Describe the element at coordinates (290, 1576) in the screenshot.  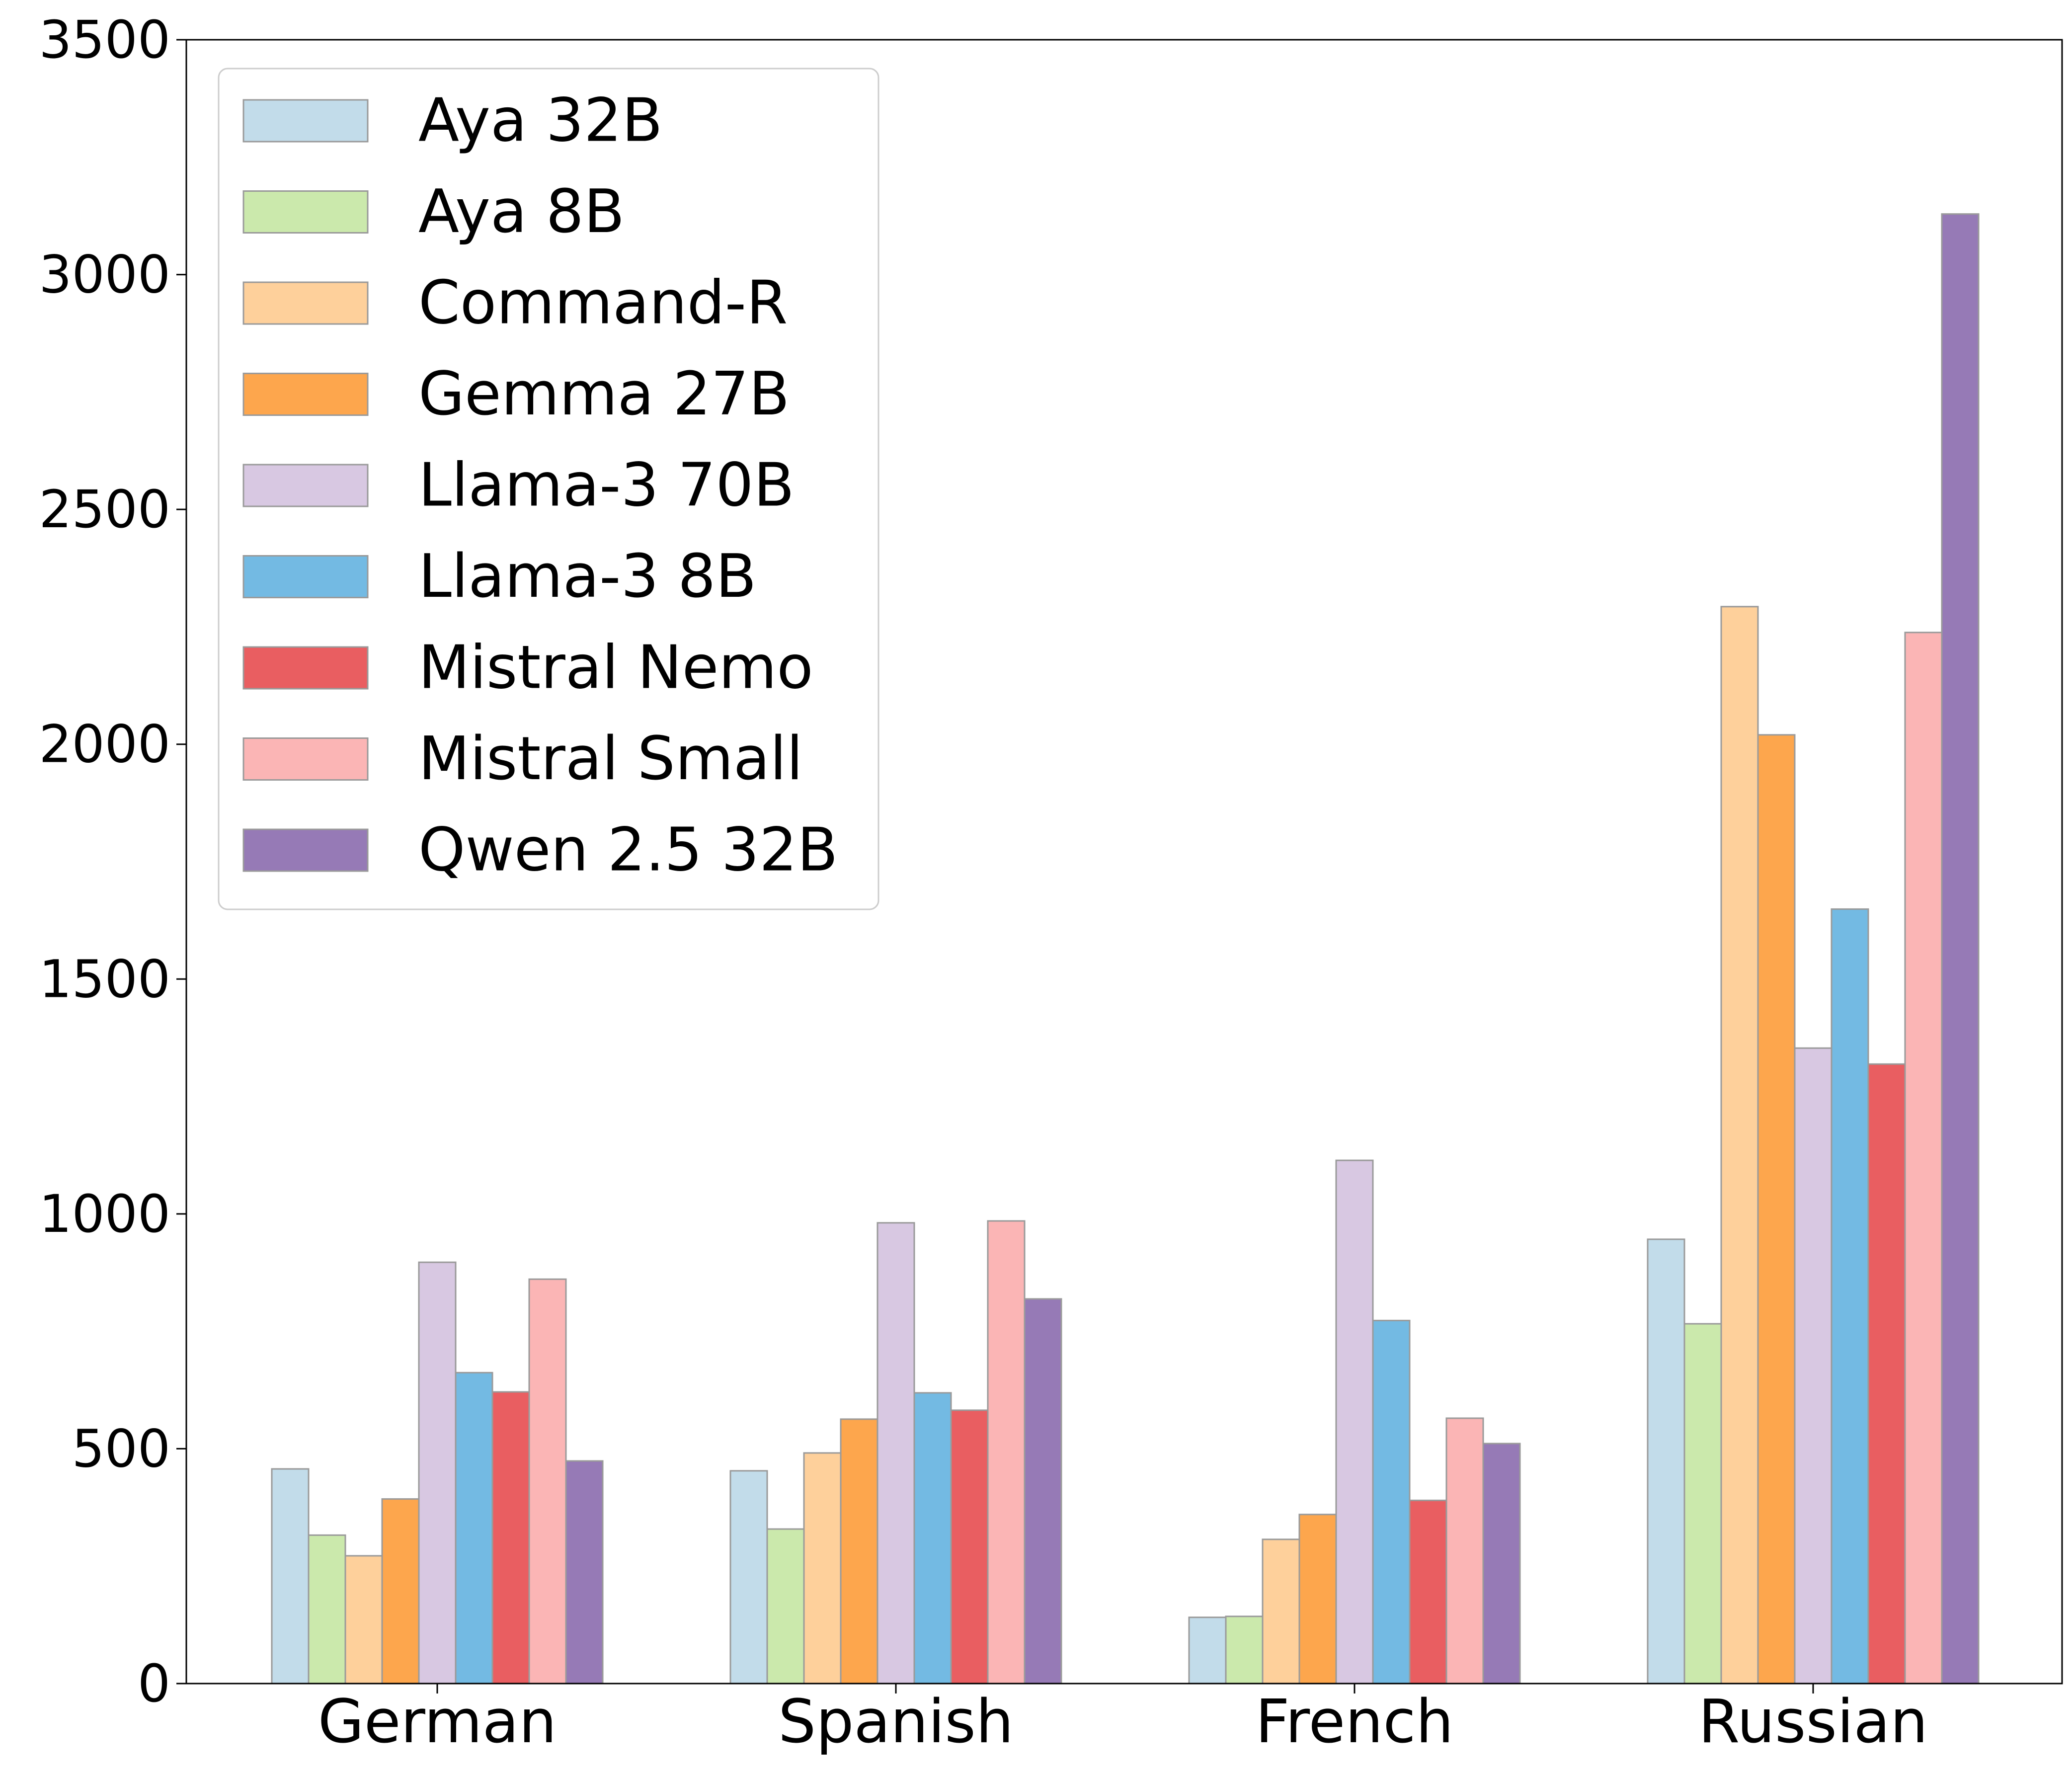
I see `bar-aya-32b-german` at that location.